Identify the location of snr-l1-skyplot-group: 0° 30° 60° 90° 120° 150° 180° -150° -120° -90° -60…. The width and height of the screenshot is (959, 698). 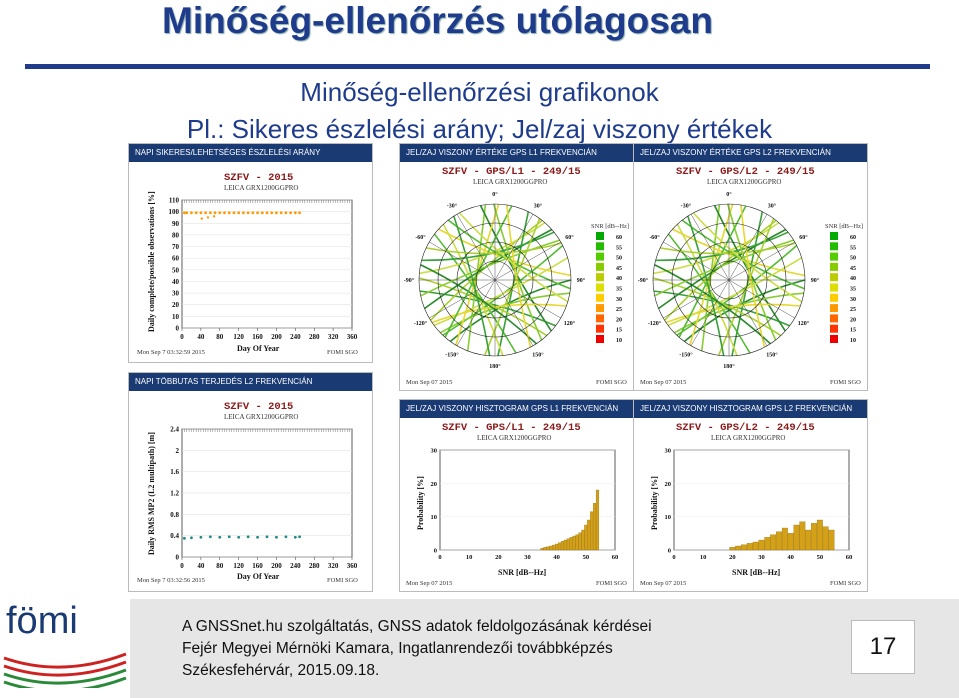
(495, 280).